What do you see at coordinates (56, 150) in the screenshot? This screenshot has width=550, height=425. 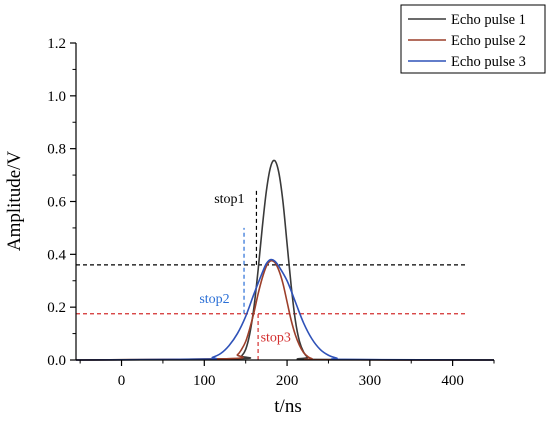 I see `y-tick-label: 0.8` at bounding box center [56, 150].